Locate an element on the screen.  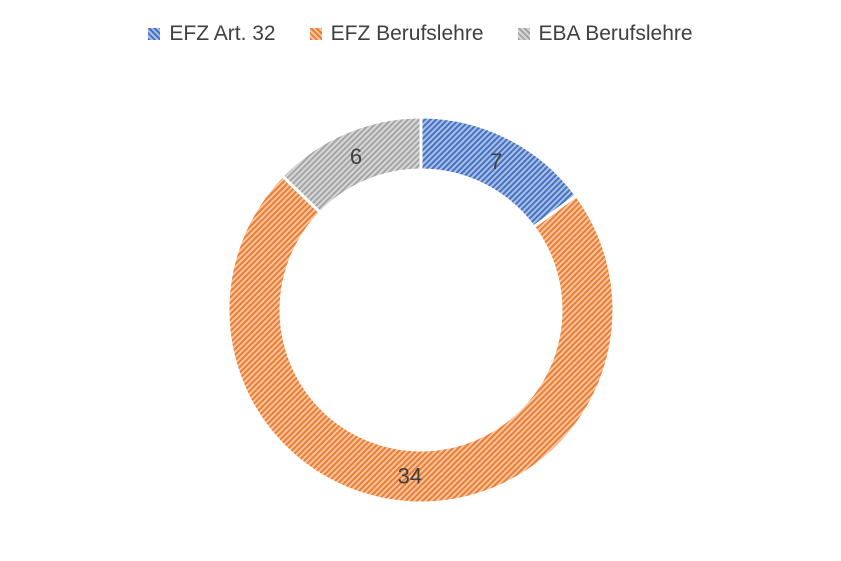
legend-item-eba-berufslehre: EBA Berufslehre is located at coordinates (605, 34).